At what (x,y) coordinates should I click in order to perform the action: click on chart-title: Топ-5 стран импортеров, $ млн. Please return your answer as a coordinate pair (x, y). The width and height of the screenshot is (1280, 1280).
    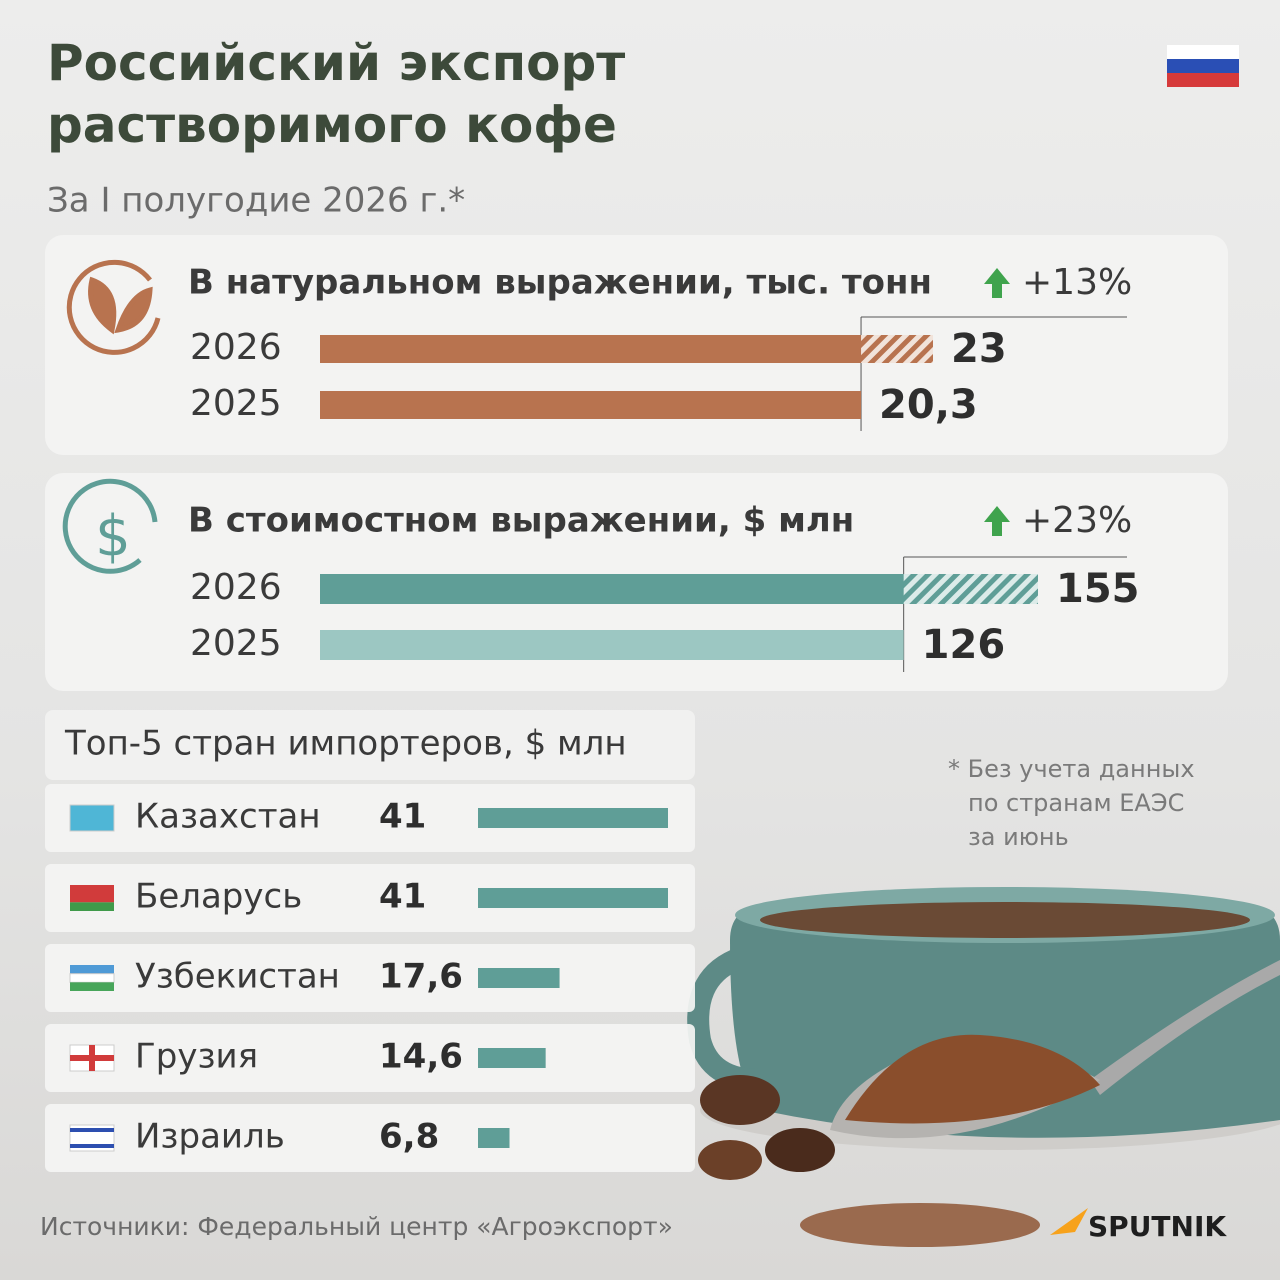
    Looking at the image, I should click on (345, 744).